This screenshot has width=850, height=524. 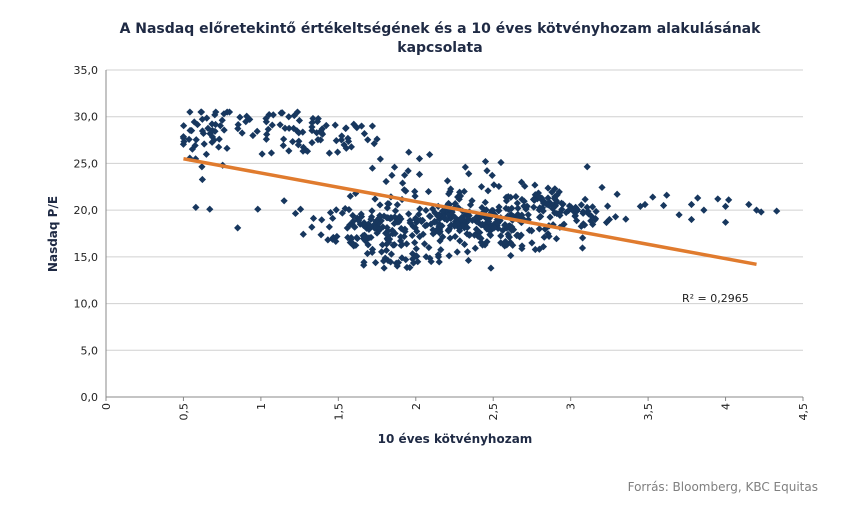 I want to click on trendline, so click(x=470, y=212).